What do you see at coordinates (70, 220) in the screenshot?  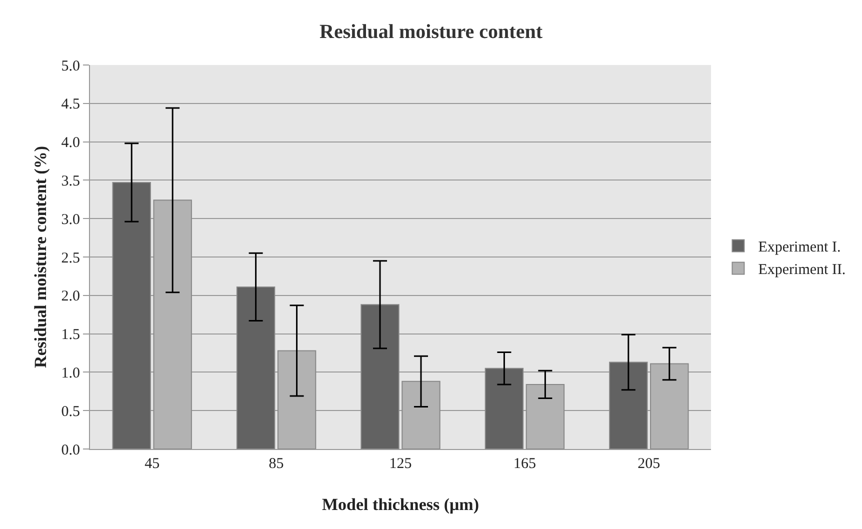 I see `y-tick-label: 3.0` at bounding box center [70, 220].